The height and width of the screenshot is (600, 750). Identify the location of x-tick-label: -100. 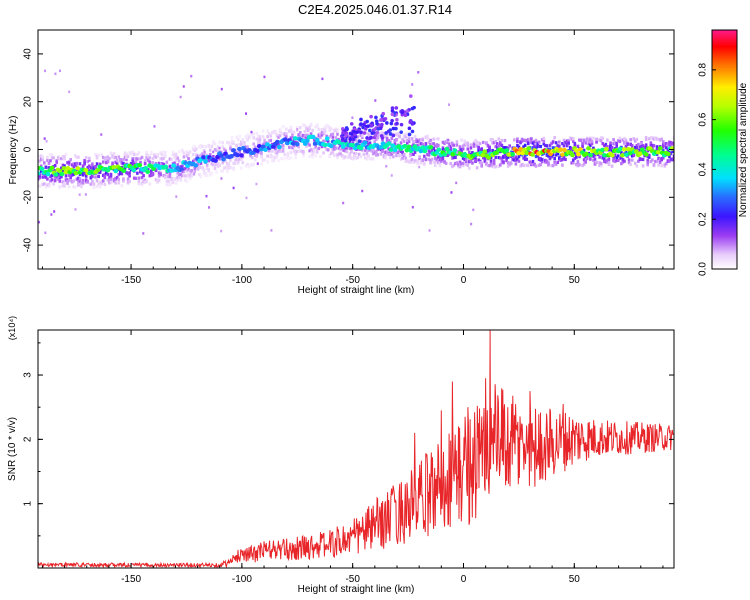
(242, 280).